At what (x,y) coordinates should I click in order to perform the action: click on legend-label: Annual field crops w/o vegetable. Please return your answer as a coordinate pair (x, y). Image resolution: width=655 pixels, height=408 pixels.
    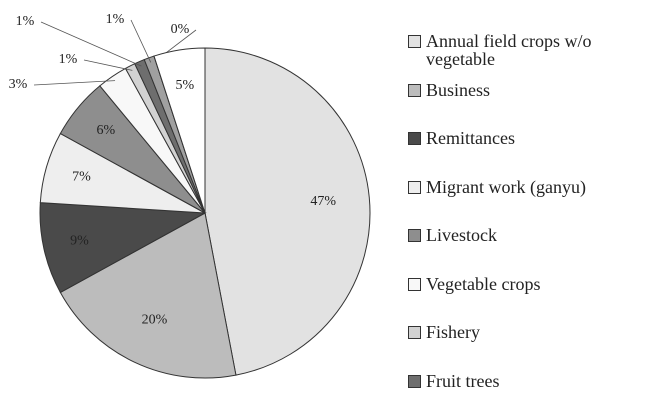
    Looking at the image, I should click on (509, 50).